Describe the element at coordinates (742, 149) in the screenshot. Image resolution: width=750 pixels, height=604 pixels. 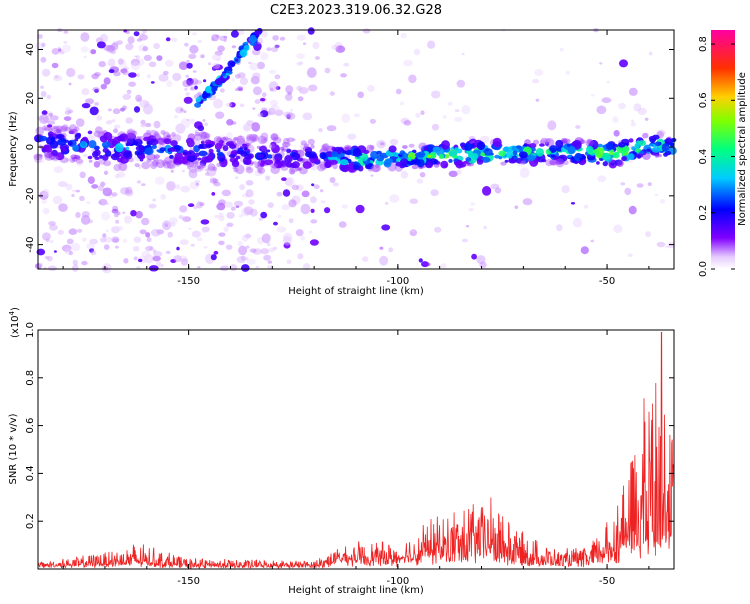
I see `colorbar-label: Normalized spectral amplitude` at that location.